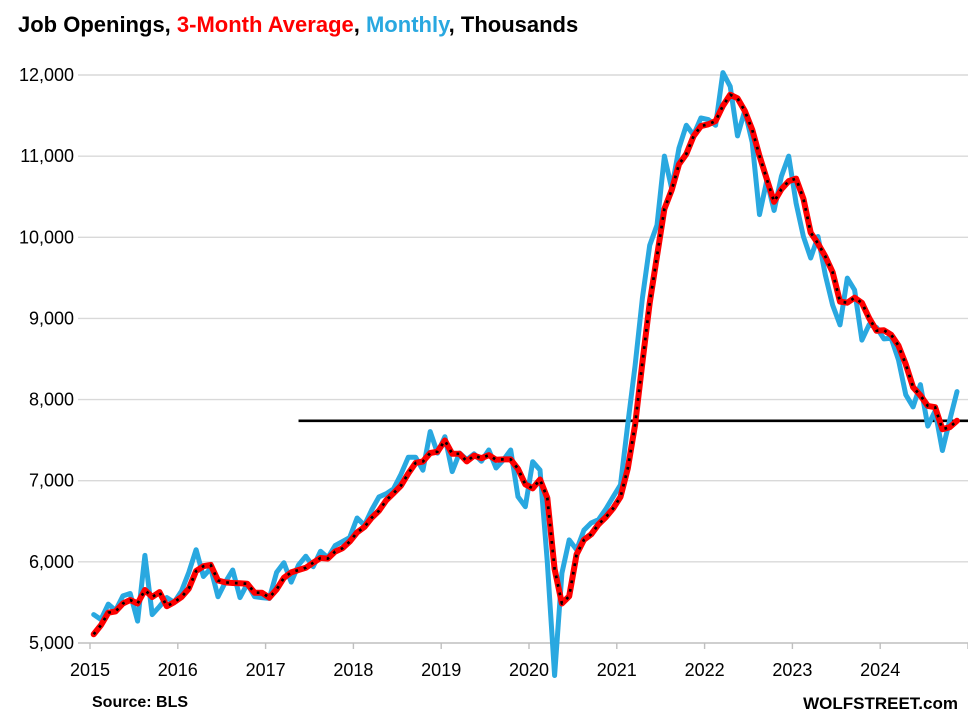 Image resolution: width=968 pixels, height=728 pixels. Describe the element at coordinates (47, 156) in the screenshot. I see `y-axis-tick-label: 11,000` at that location.